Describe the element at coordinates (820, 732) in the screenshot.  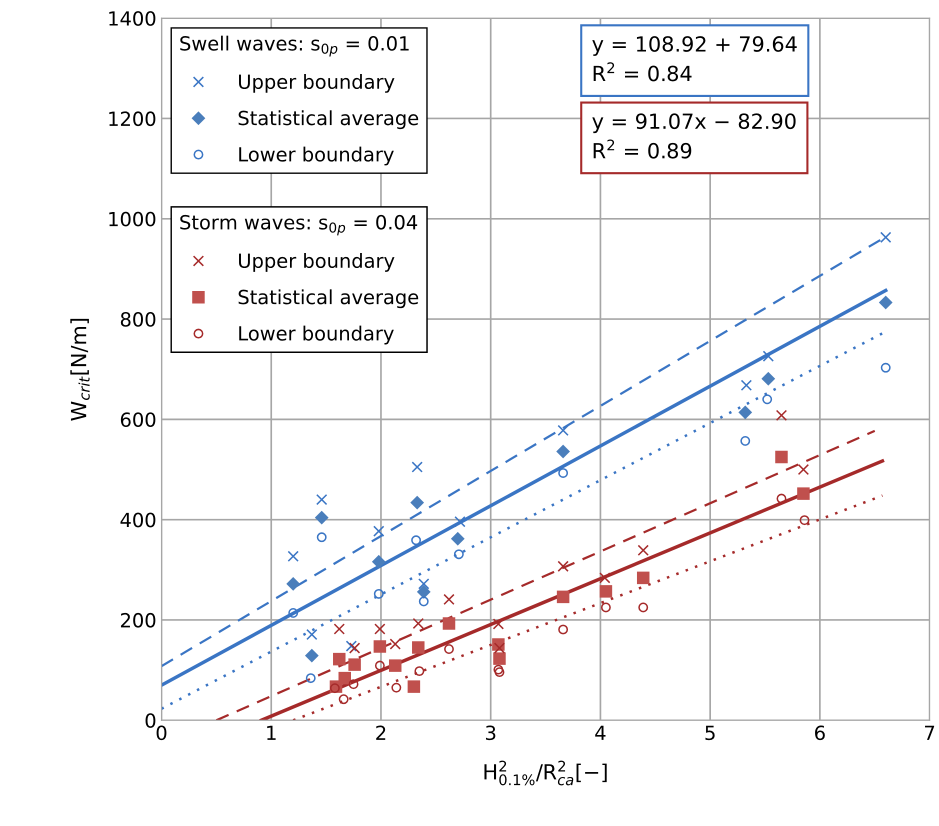
I see `x-tick-label: 6` at that location.